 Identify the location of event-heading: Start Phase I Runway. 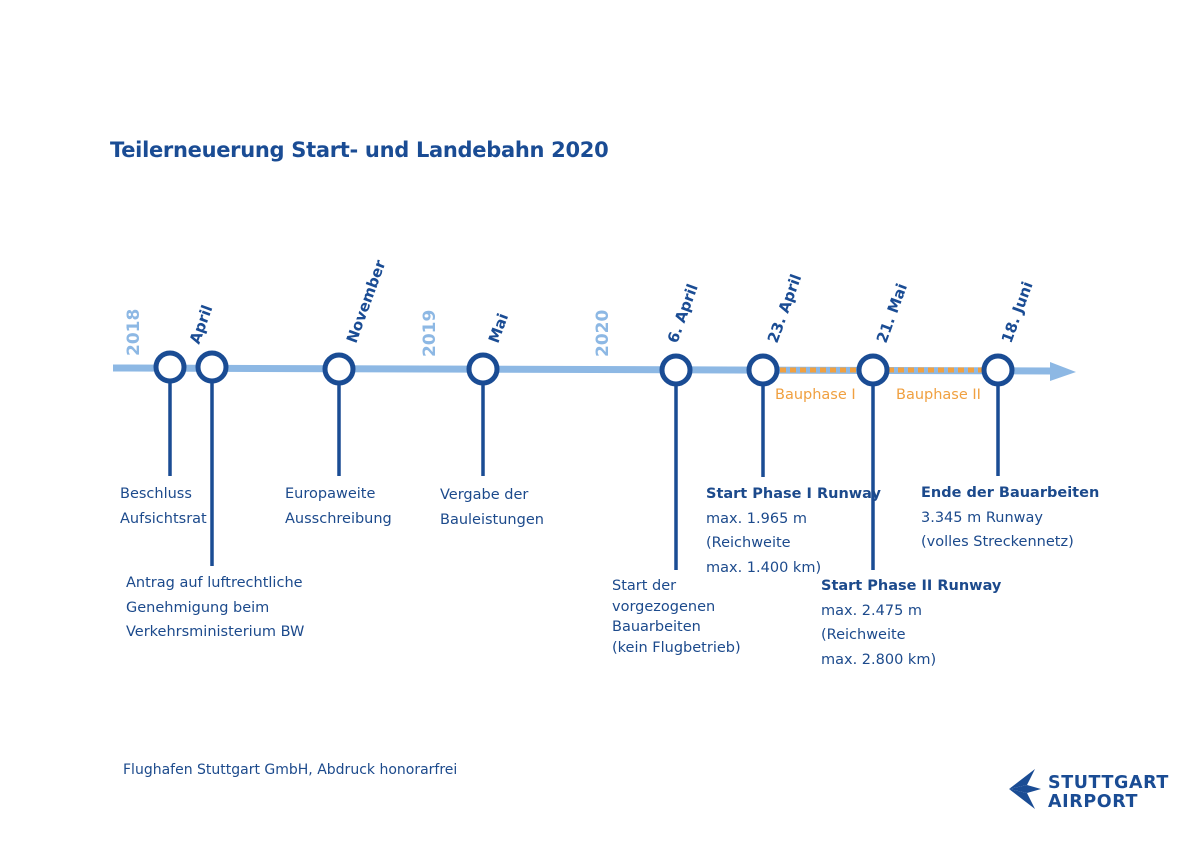
(793, 494).